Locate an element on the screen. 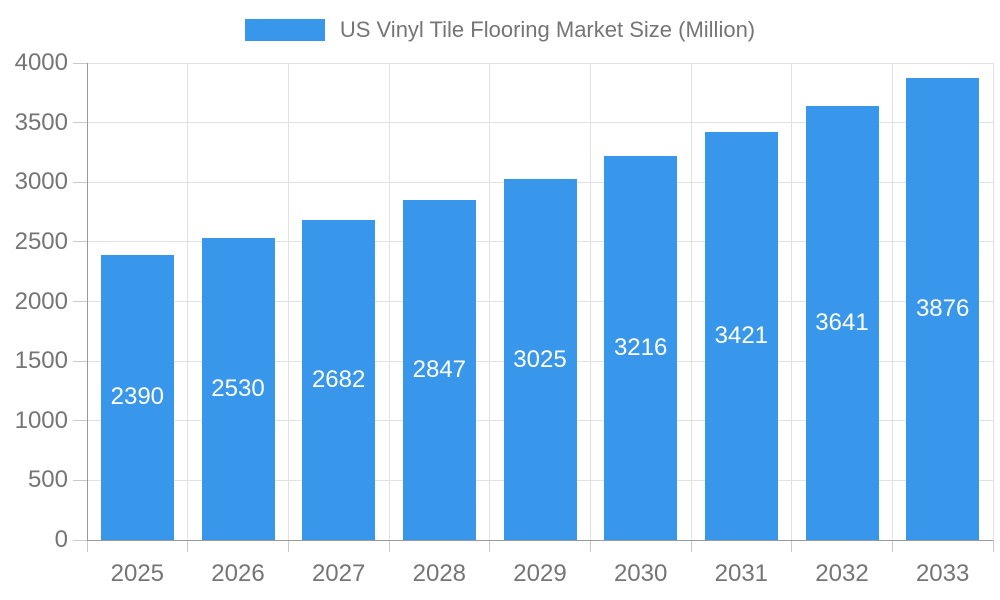  y-axis-label: 500 is located at coordinates (47, 480).